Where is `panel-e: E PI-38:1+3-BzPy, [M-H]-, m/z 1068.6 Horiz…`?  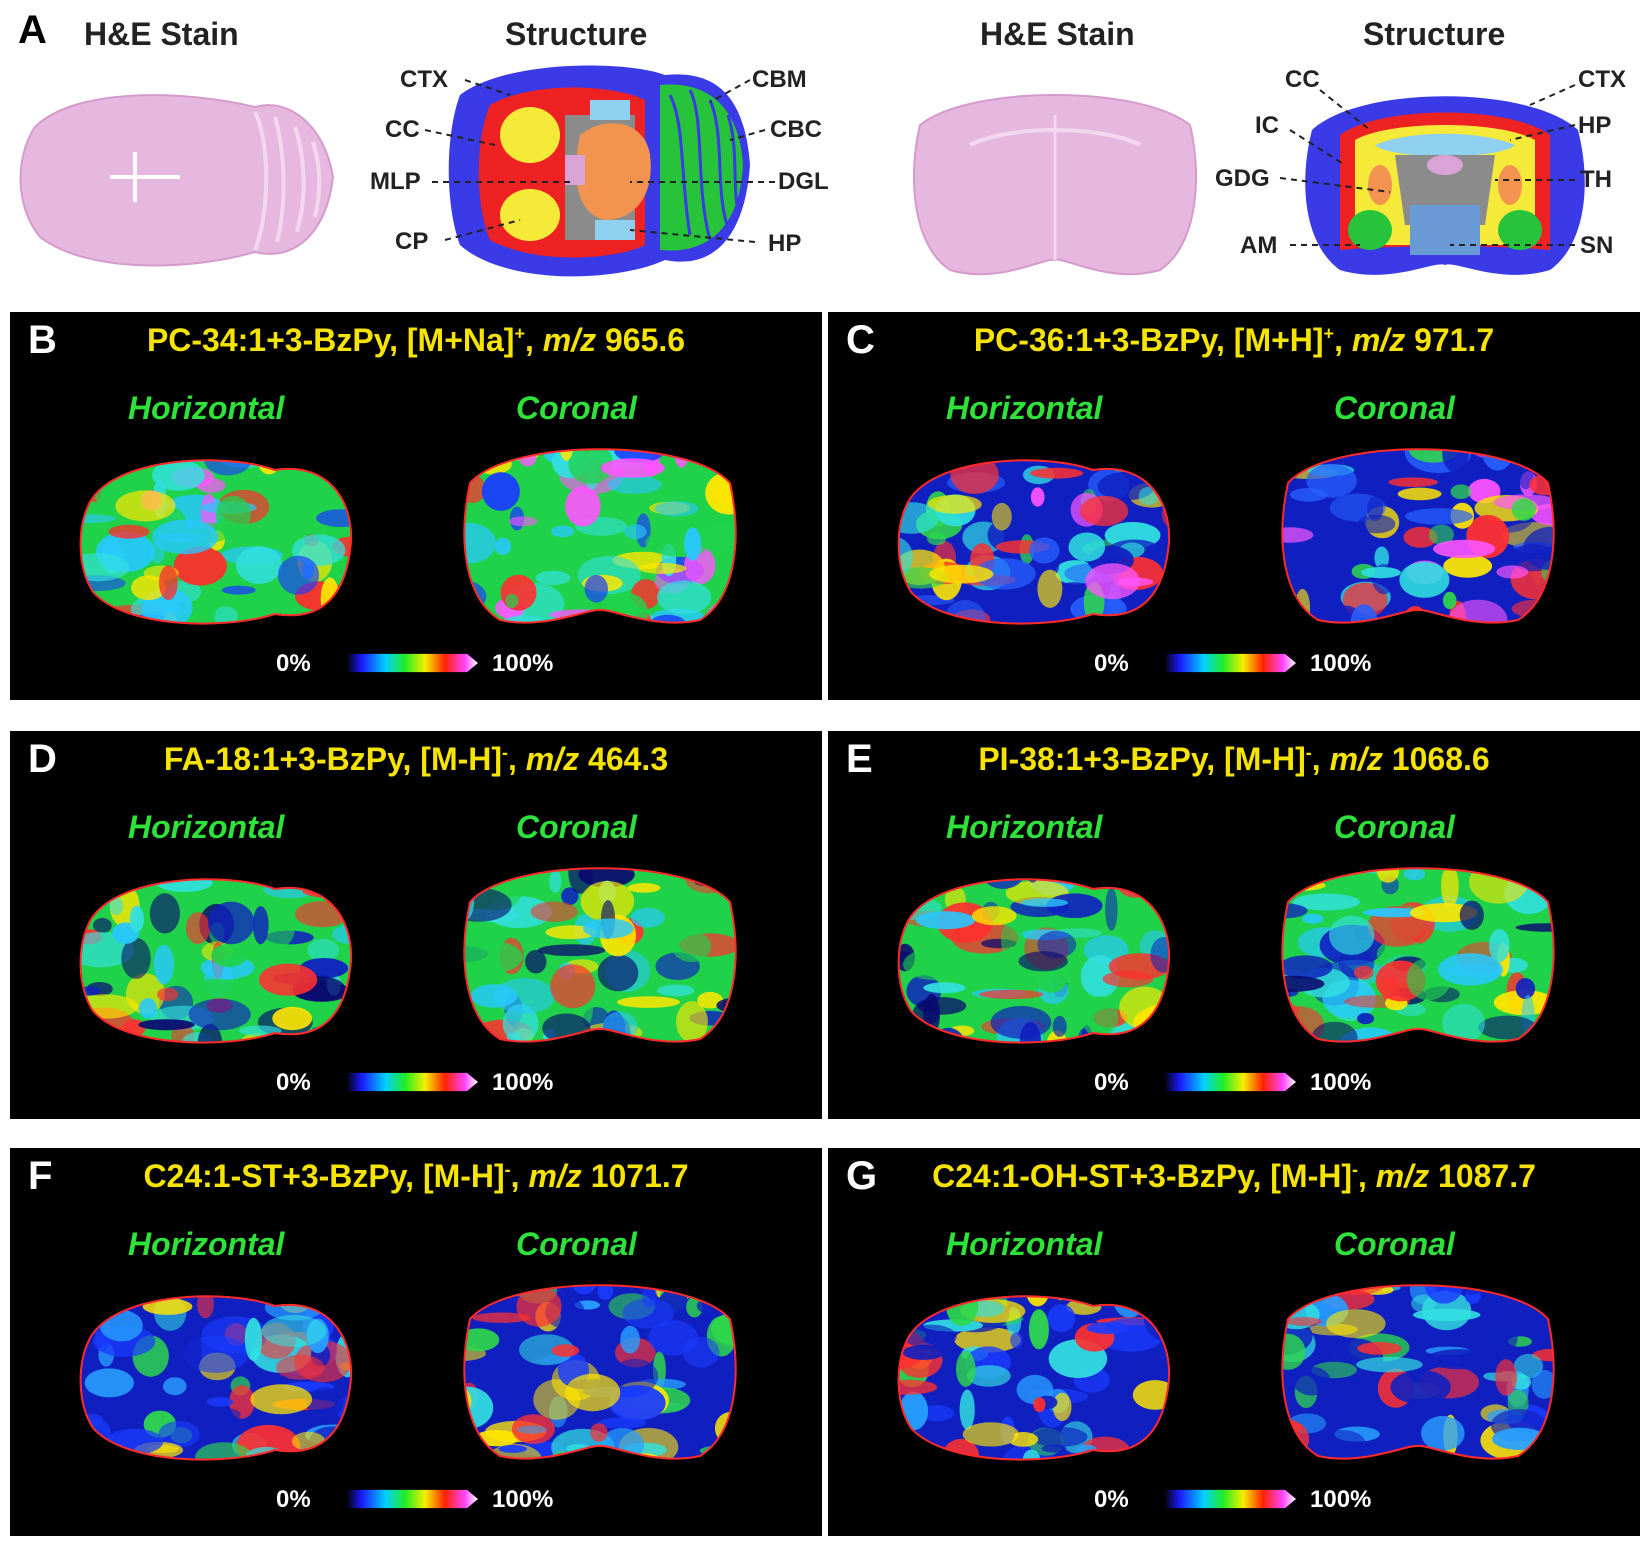 panel-e: E PI-38:1+3-BzPy, [M-H]-, m/z 1068.6 Horiz… is located at coordinates (1234, 925).